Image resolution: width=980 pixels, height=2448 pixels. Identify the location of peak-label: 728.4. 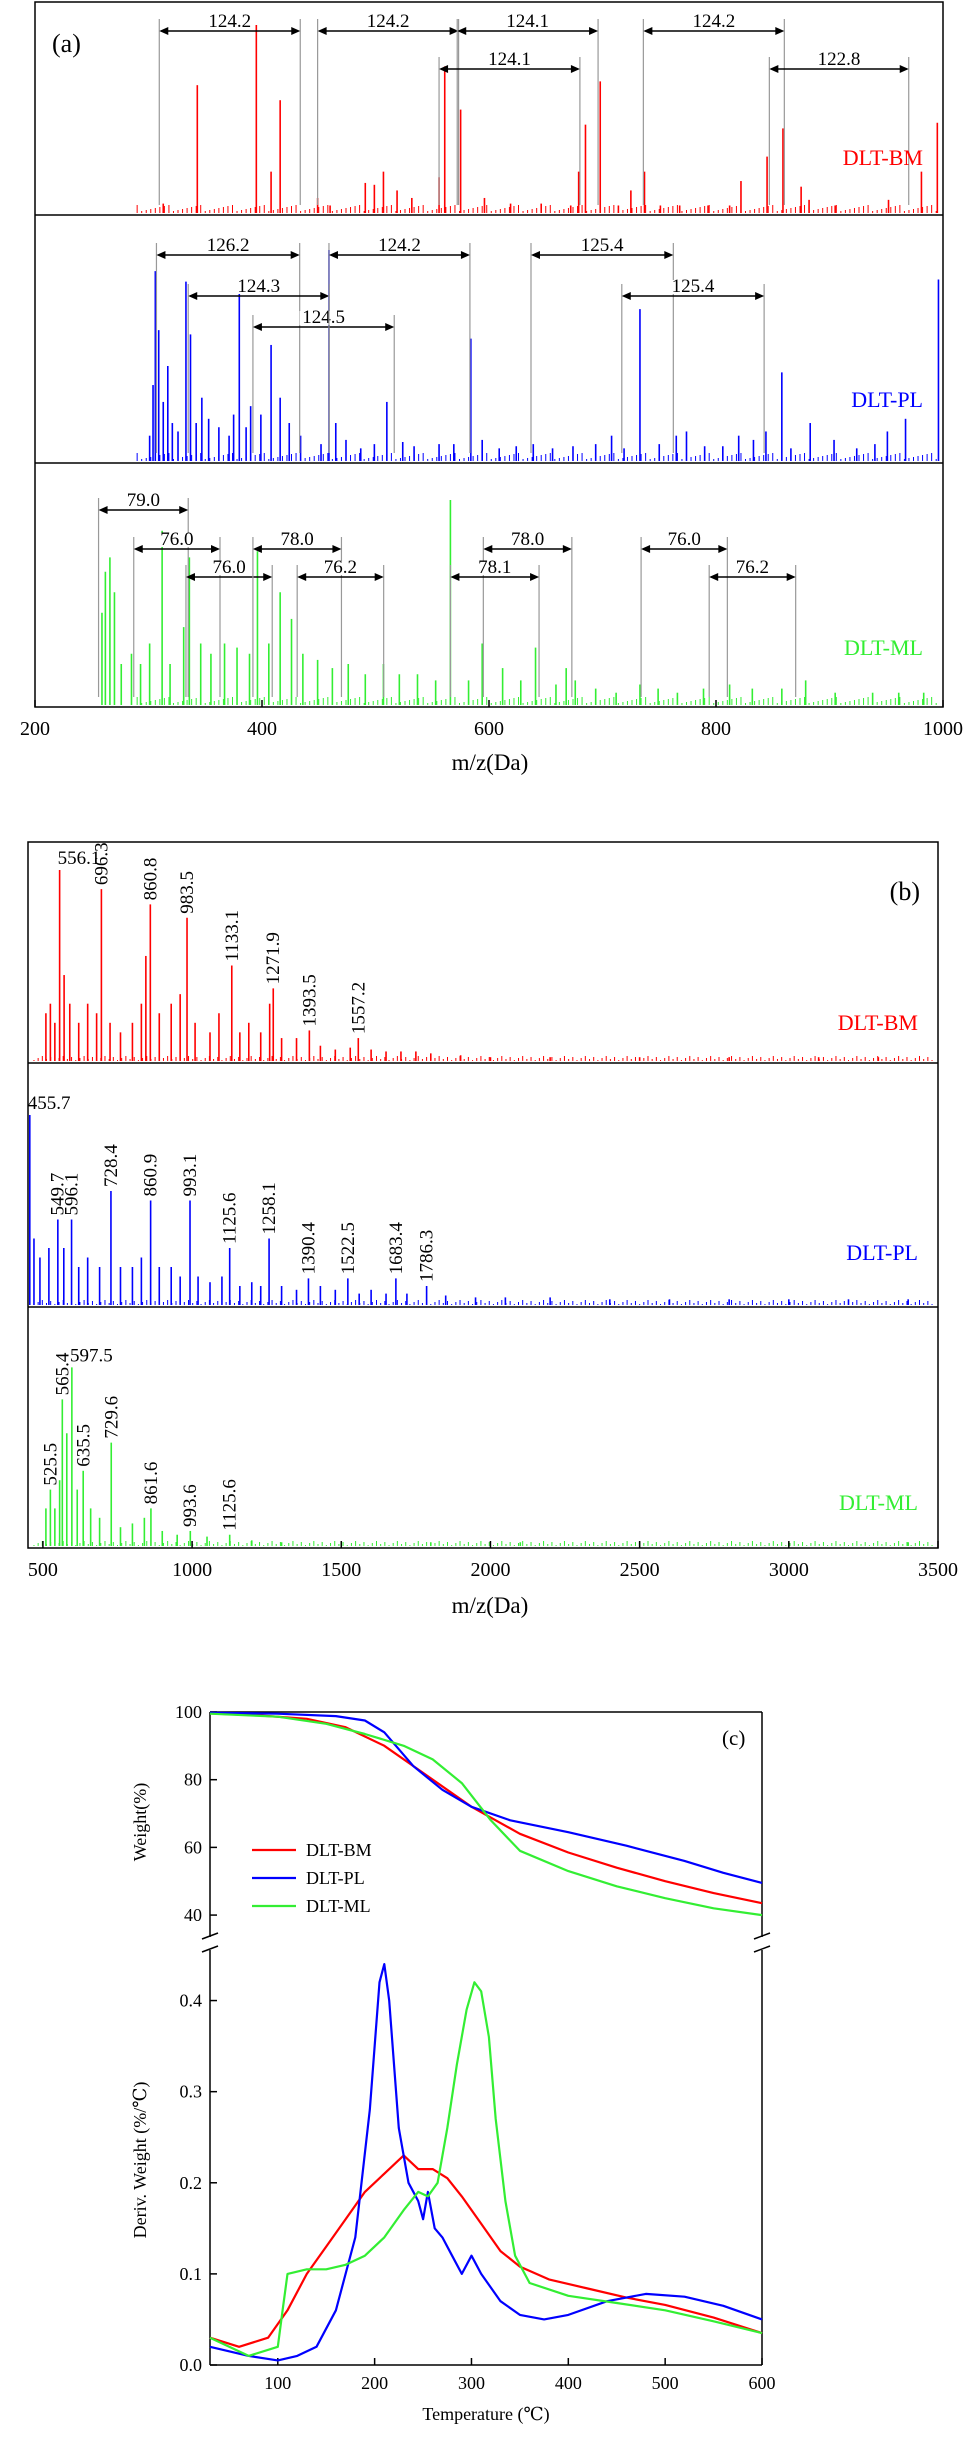
(111, 1165).